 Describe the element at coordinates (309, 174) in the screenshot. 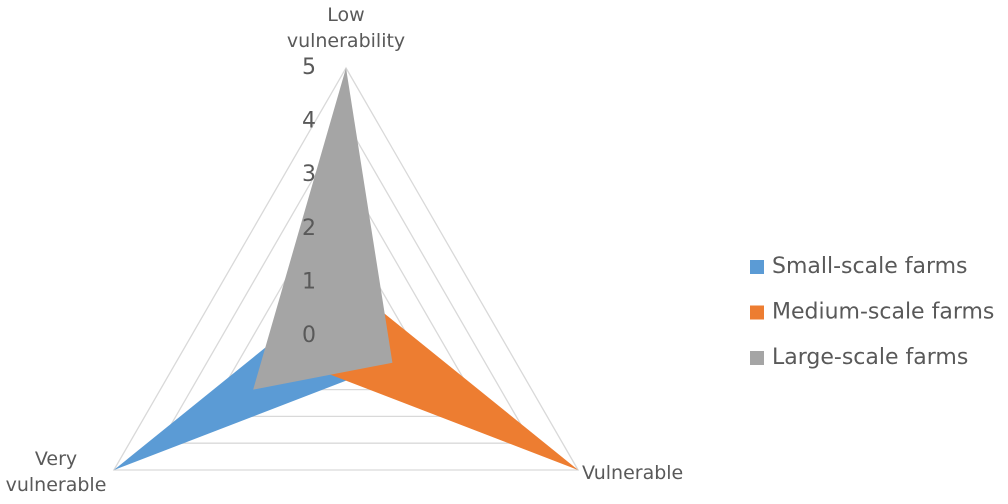

I see `y-tick-label: 3` at that location.